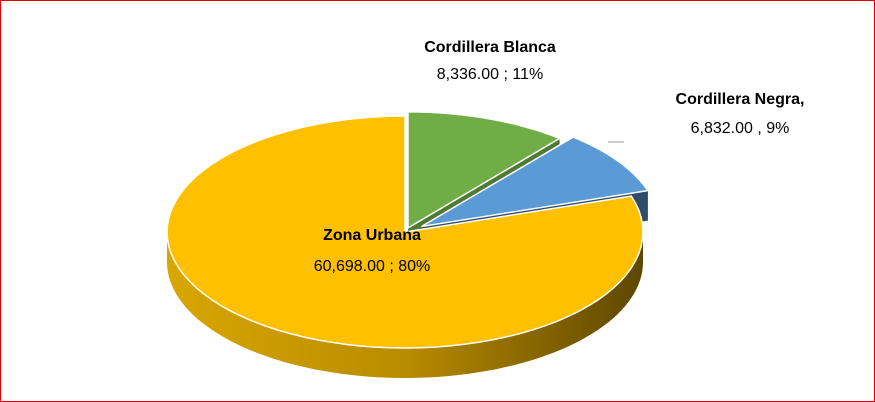 Image resolution: width=875 pixels, height=402 pixels. What do you see at coordinates (740, 128) in the screenshot?
I see `value-label: 6,832.00 , 9%` at bounding box center [740, 128].